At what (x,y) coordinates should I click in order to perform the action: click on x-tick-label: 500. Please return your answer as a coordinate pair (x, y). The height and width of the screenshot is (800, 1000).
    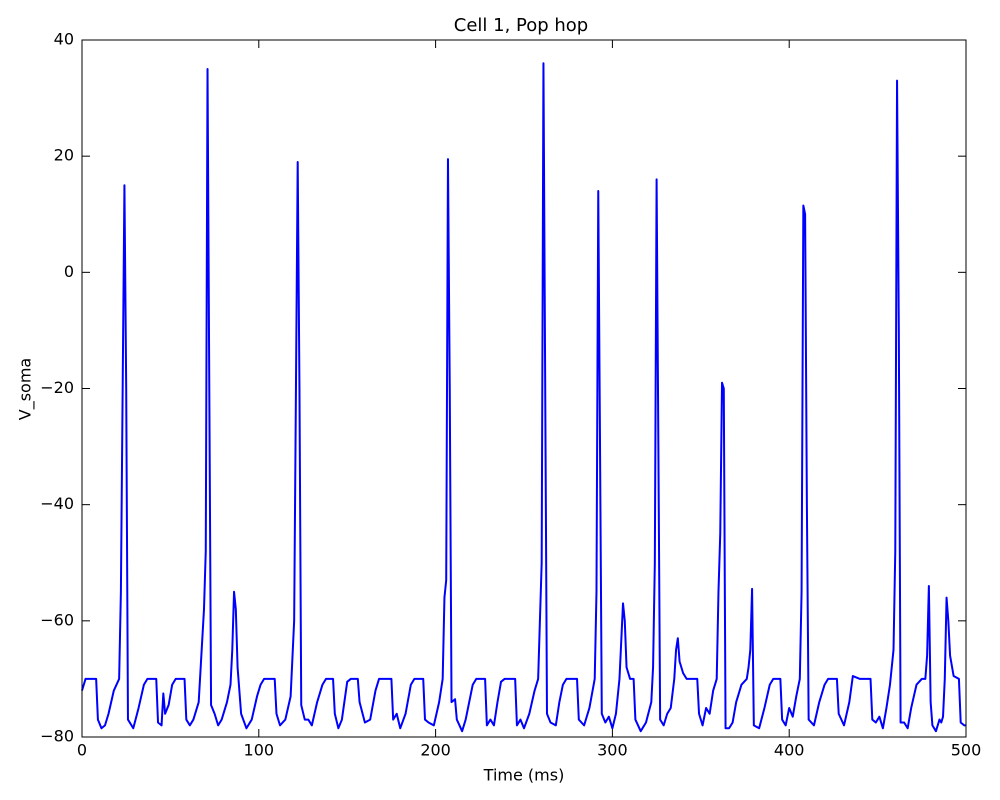
    Looking at the image, I should click on (966, 750).